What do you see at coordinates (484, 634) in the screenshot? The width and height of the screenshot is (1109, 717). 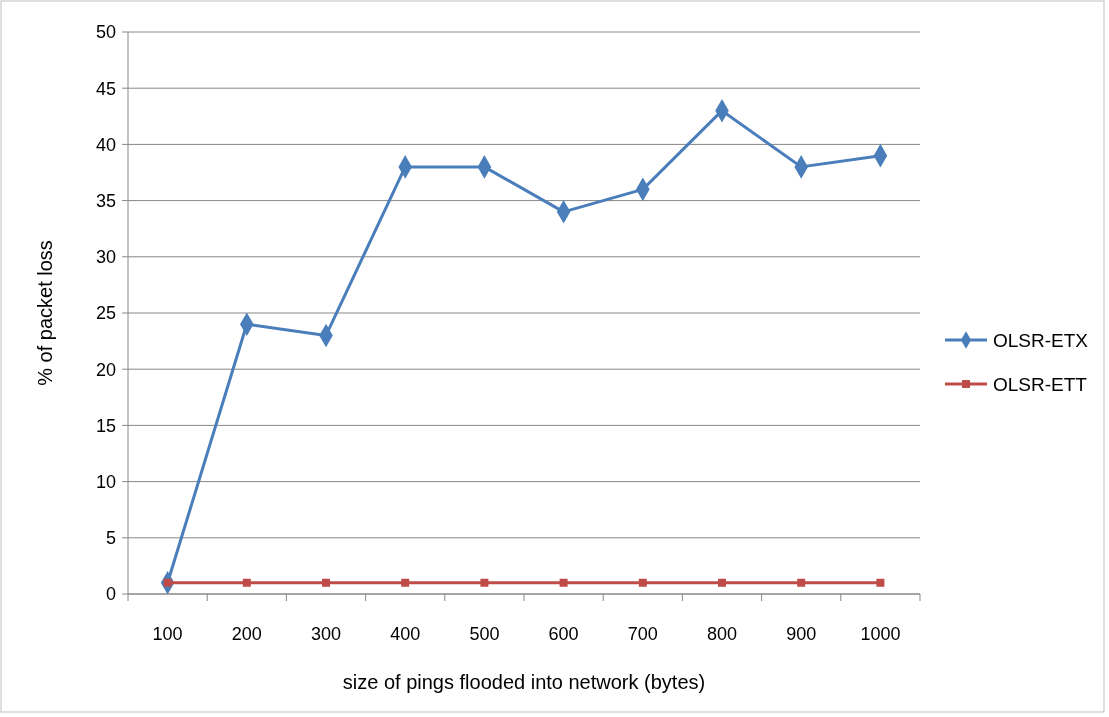 I see `x-tick-label: 500` at bounding box center [484, 634].